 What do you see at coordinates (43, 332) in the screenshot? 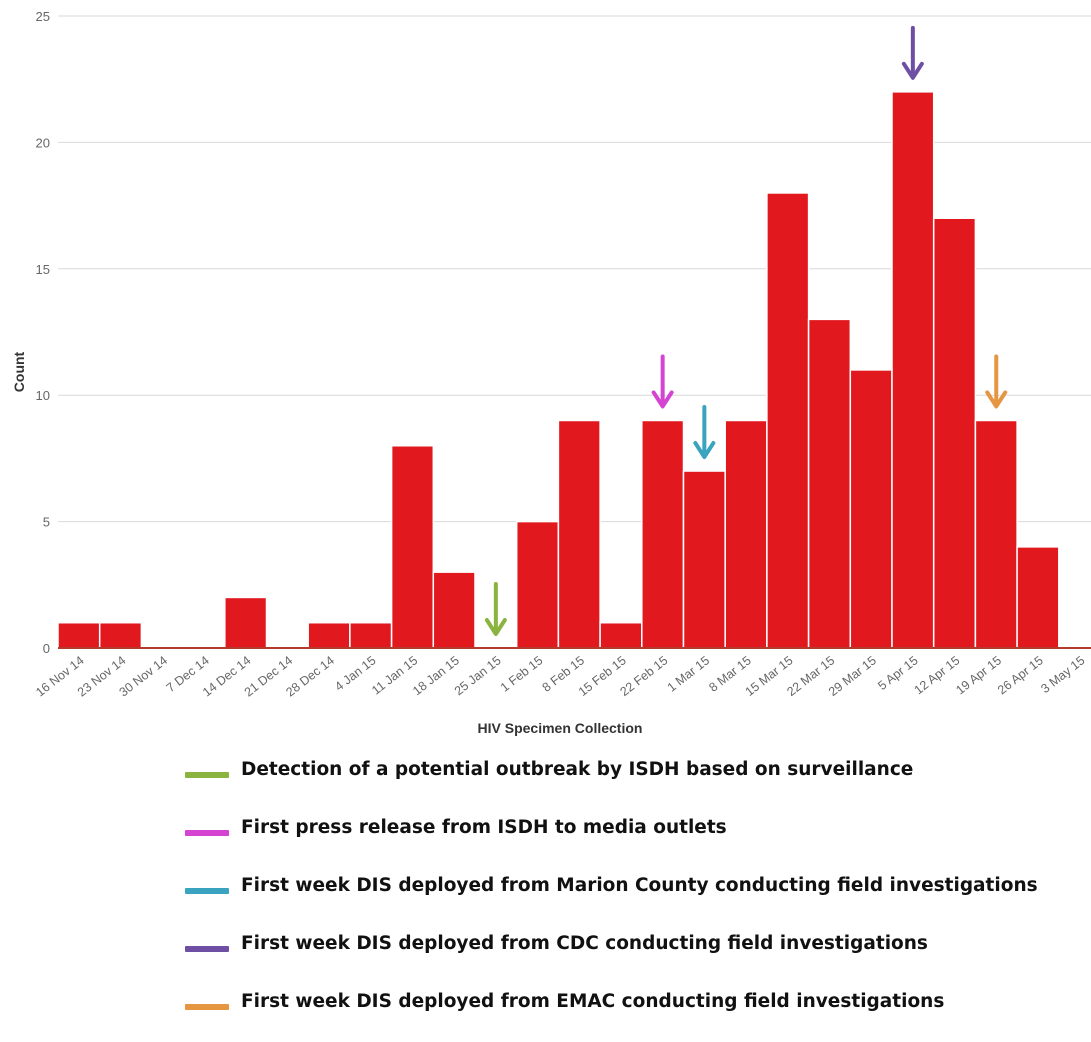
I see `y-axis-ticks: 0 5 10 15 20 25` at bounding box center [43, 332].